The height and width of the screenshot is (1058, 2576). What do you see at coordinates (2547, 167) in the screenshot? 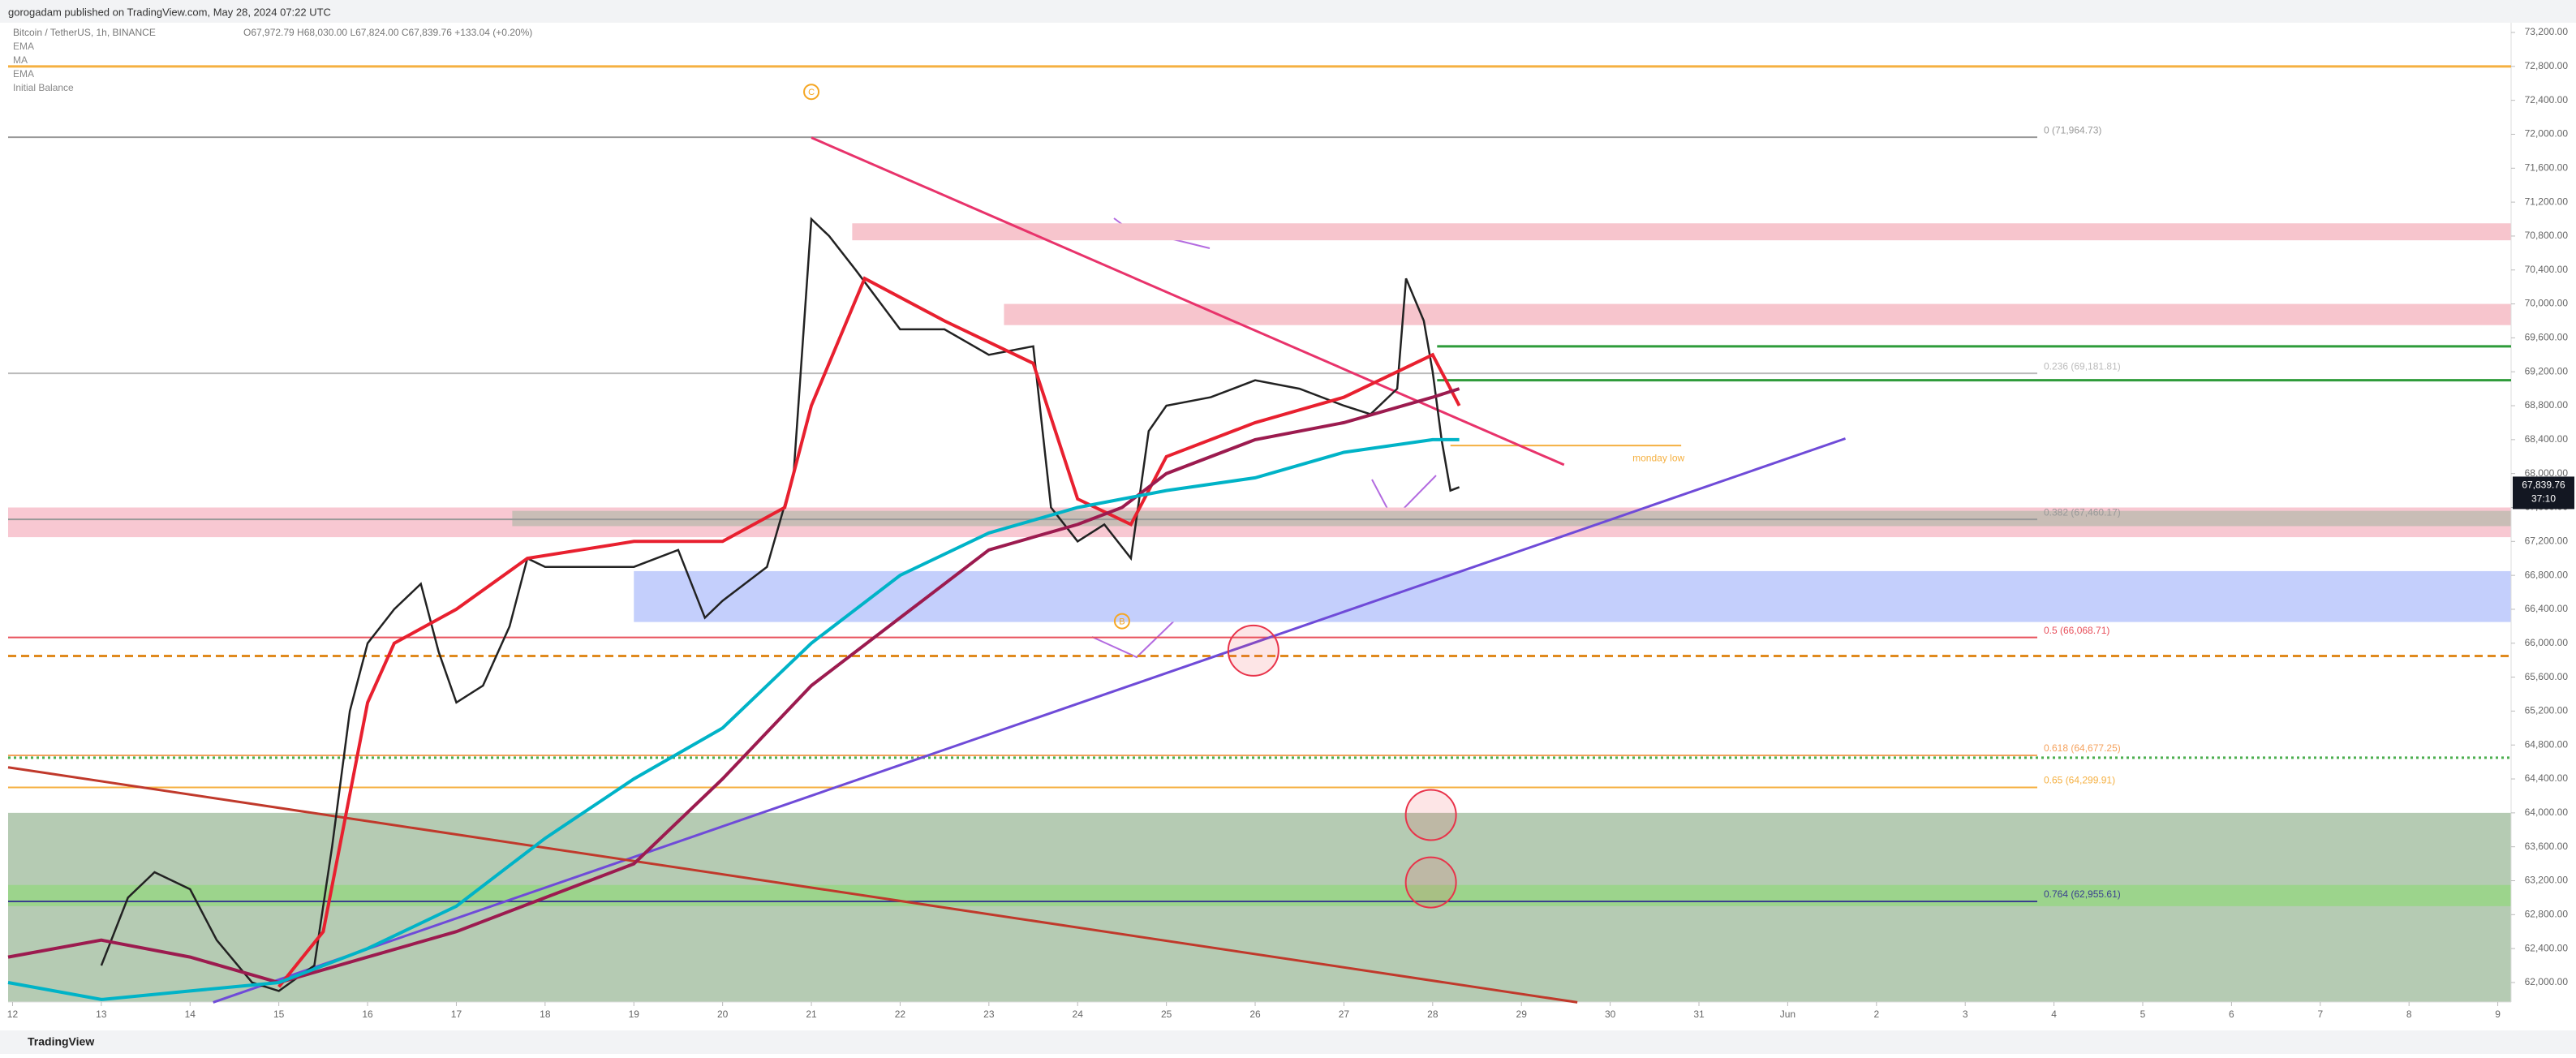
I see `y-tick-label: 71,600.00` at bounding box center [2547, 167].